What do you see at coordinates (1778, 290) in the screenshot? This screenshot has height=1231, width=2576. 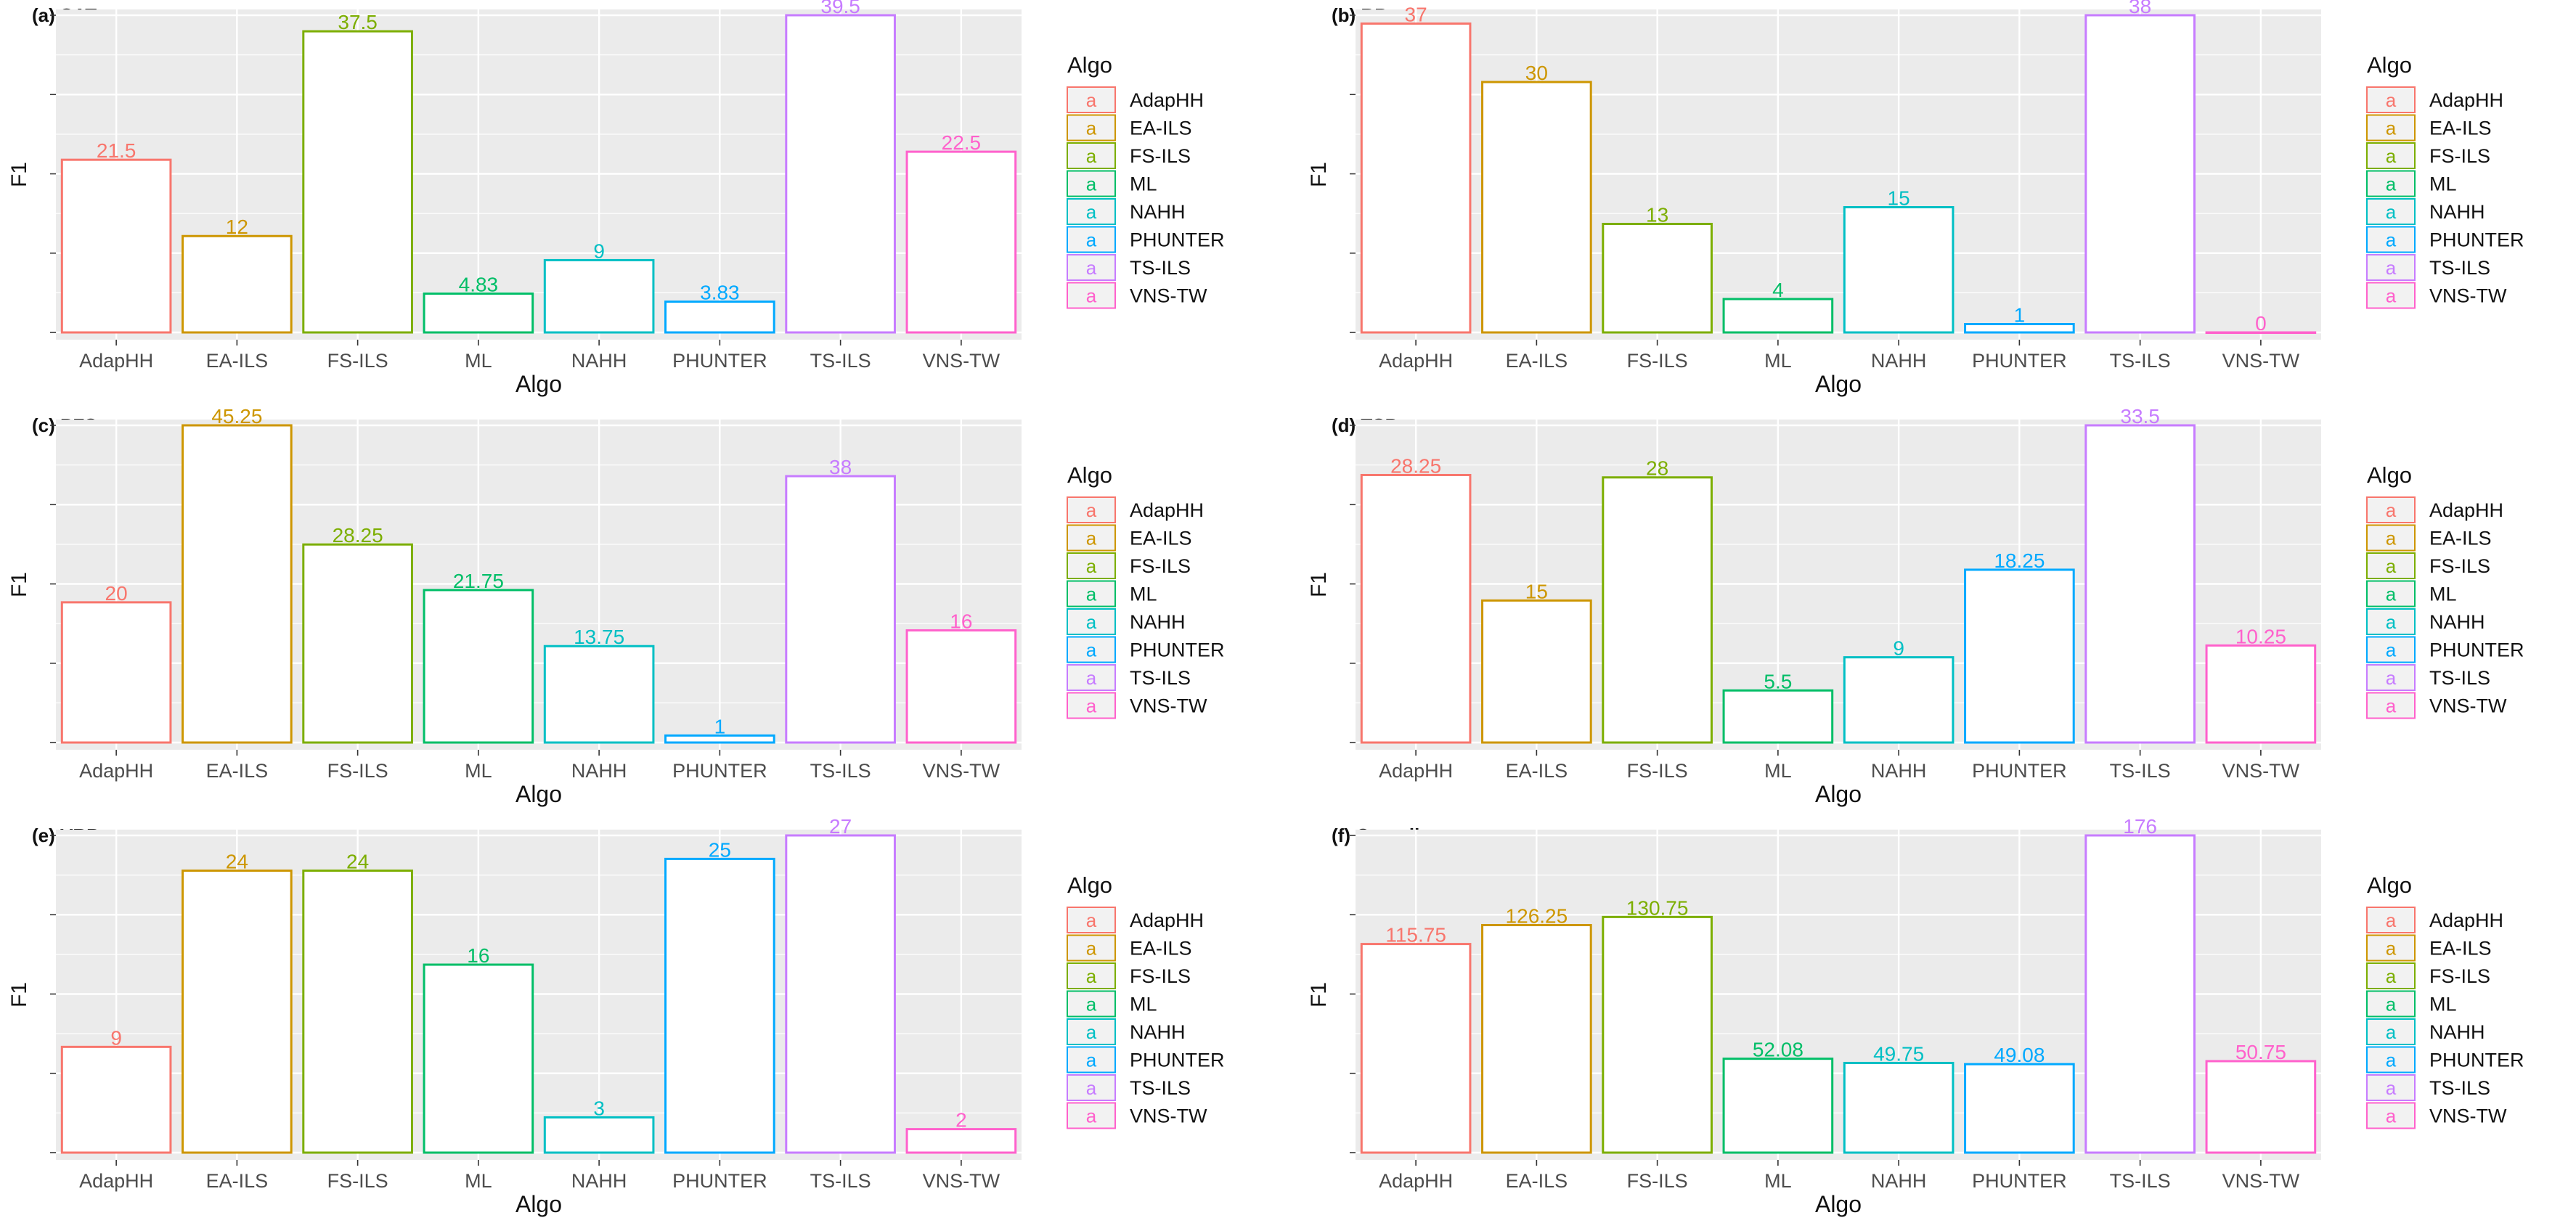 I see `panel-b-bp-value-label-ml: 4` at bounding box center [1778, 290].